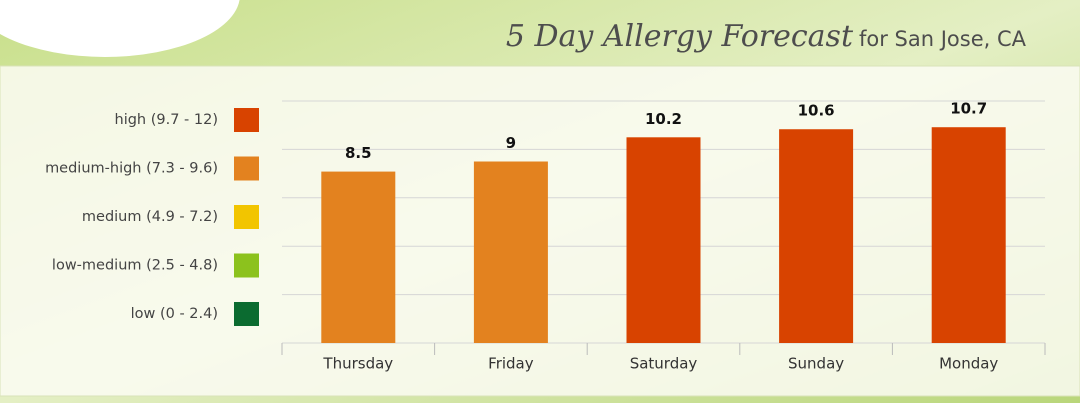 This screenshot has width=1080, height=407. I want to click on decor-circle, so click(120, 28).